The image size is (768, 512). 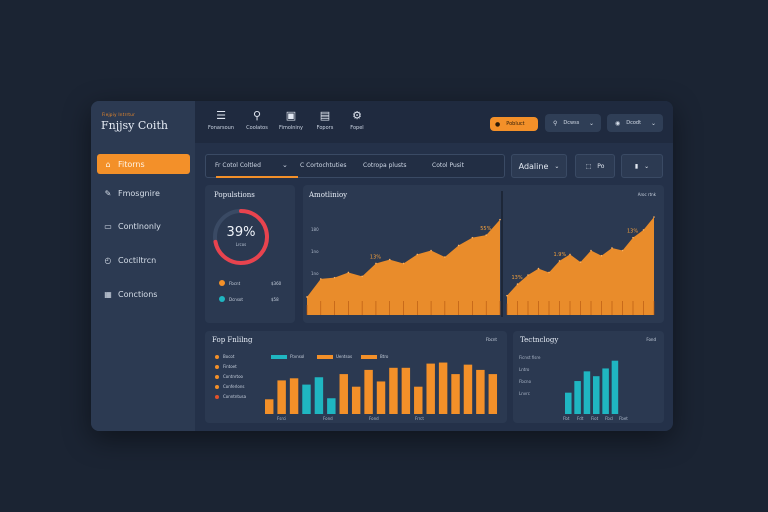 I want to click on x-tick-label: Fbt, so click(x=566, y=418).